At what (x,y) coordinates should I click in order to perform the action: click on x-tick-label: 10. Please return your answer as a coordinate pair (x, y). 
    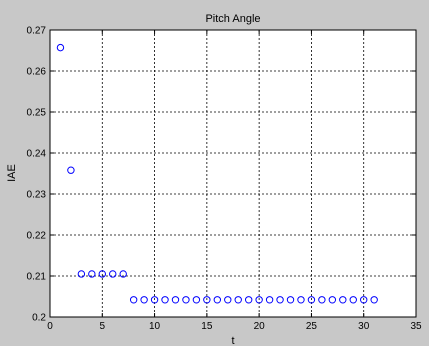
    Looking at the image, I should click on (155, 326).